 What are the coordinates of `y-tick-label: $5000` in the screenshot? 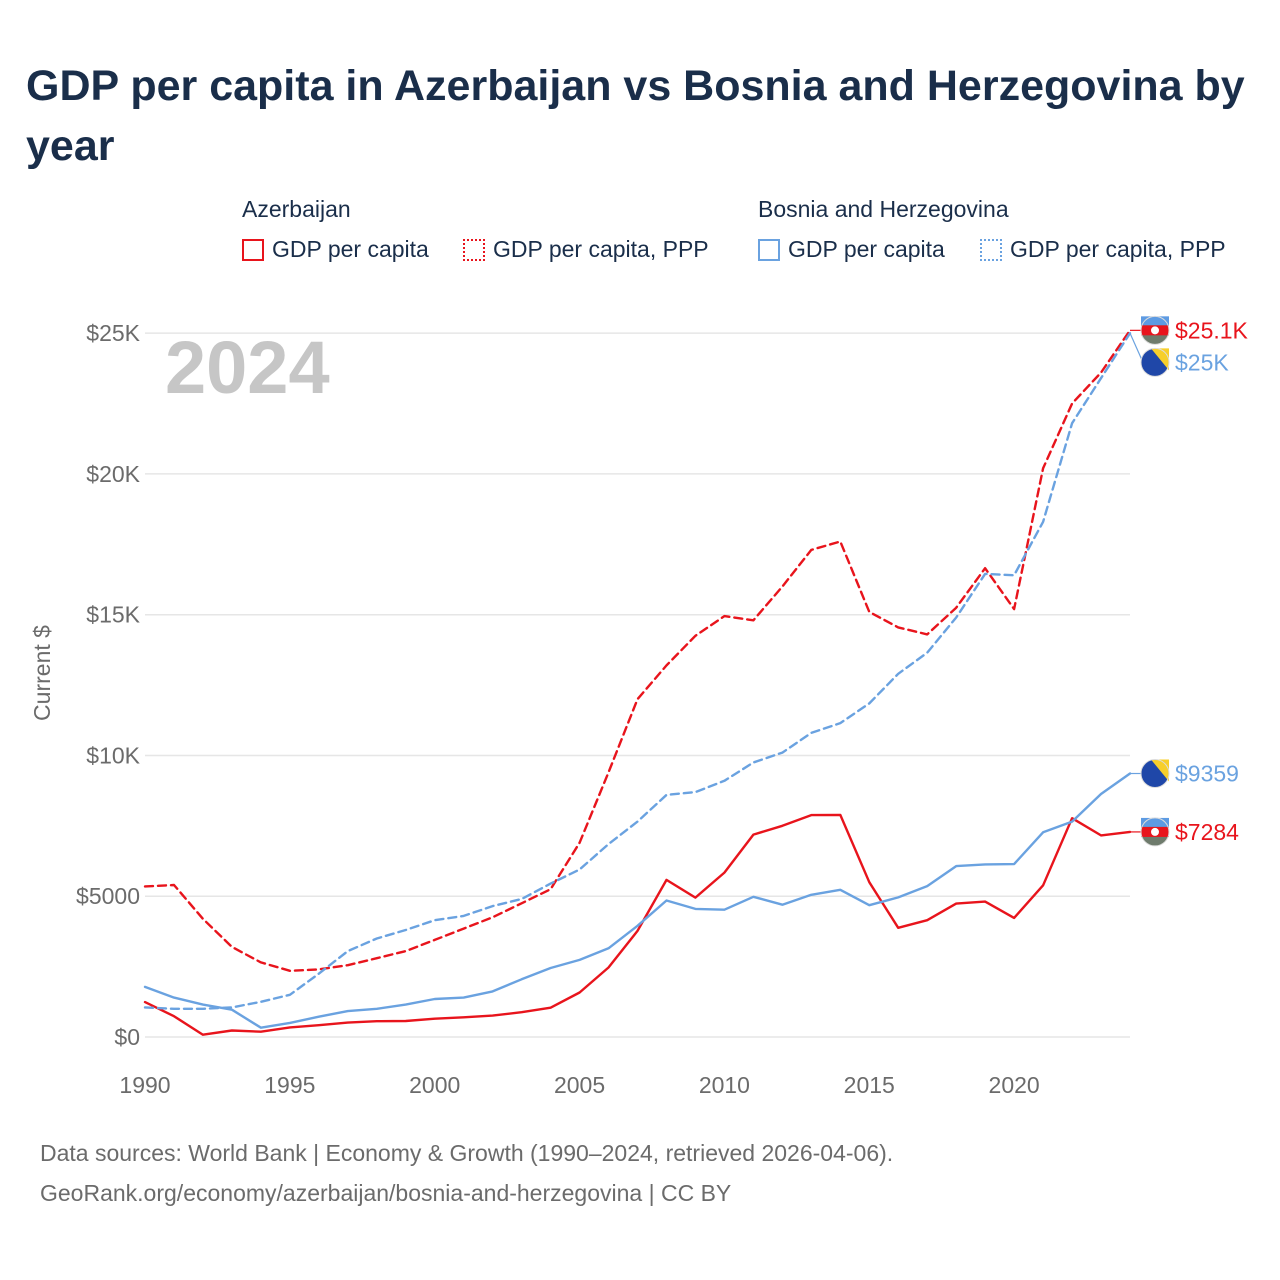 It's located at (108, 896).